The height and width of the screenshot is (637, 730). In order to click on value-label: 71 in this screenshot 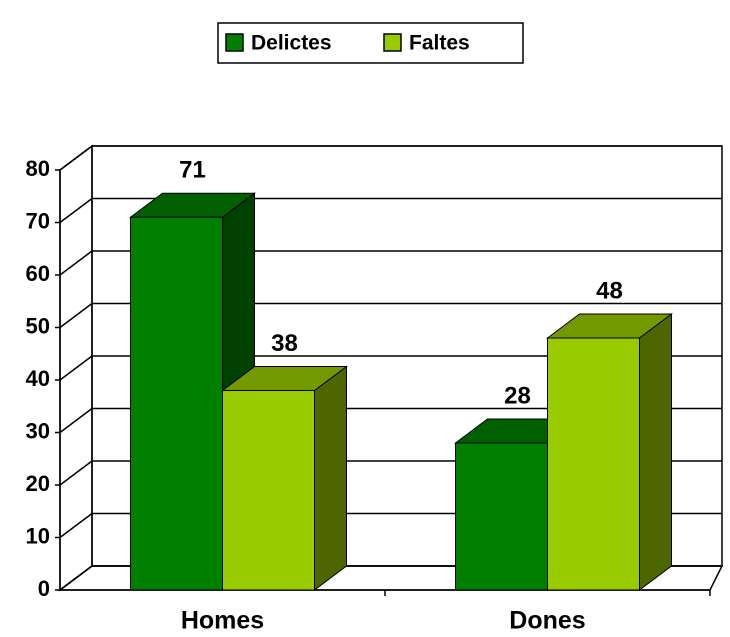, I will do `click(192, 170)`.